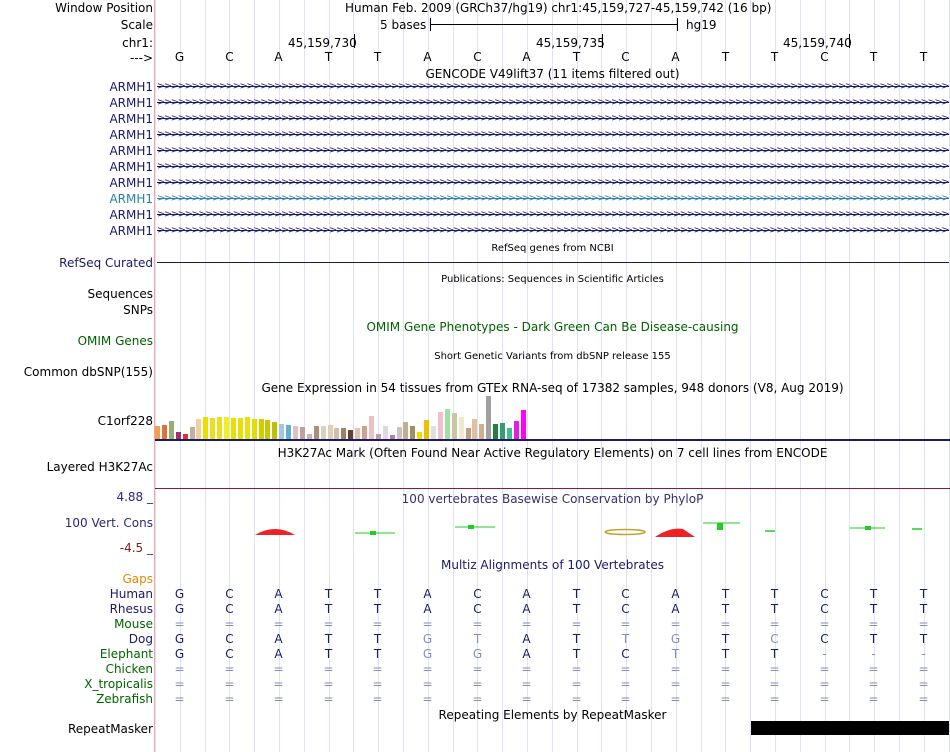 The width and height of the screenshot is (950, 752). I want to click on multiz-species-label: Mouse, so click(133, 624).